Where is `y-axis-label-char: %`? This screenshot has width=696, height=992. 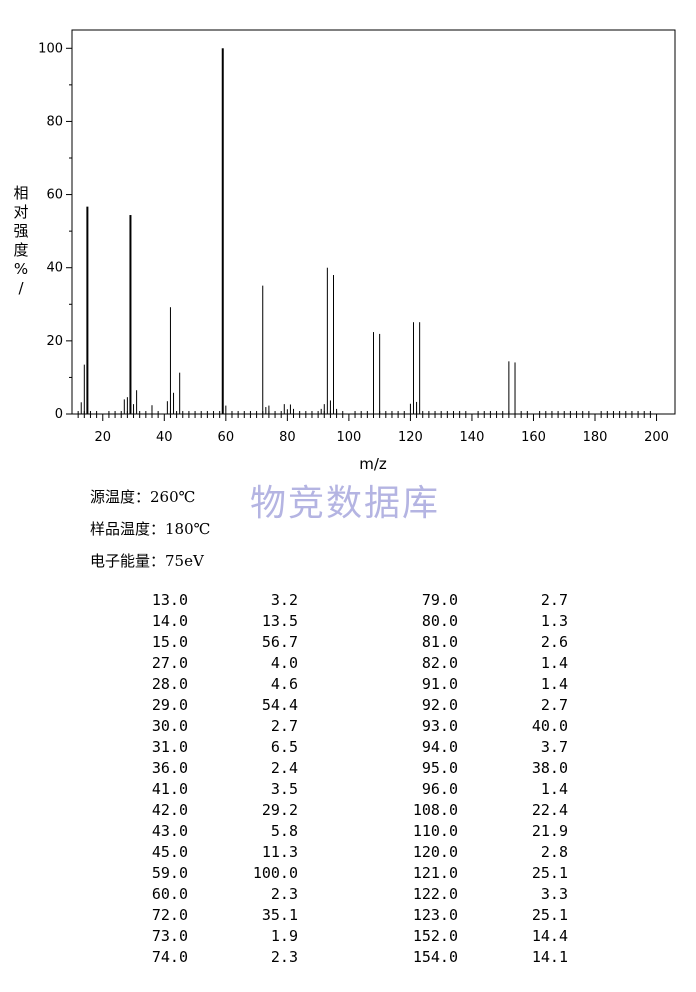
y-axis-label-char: % is located at coordinates (21, 269).